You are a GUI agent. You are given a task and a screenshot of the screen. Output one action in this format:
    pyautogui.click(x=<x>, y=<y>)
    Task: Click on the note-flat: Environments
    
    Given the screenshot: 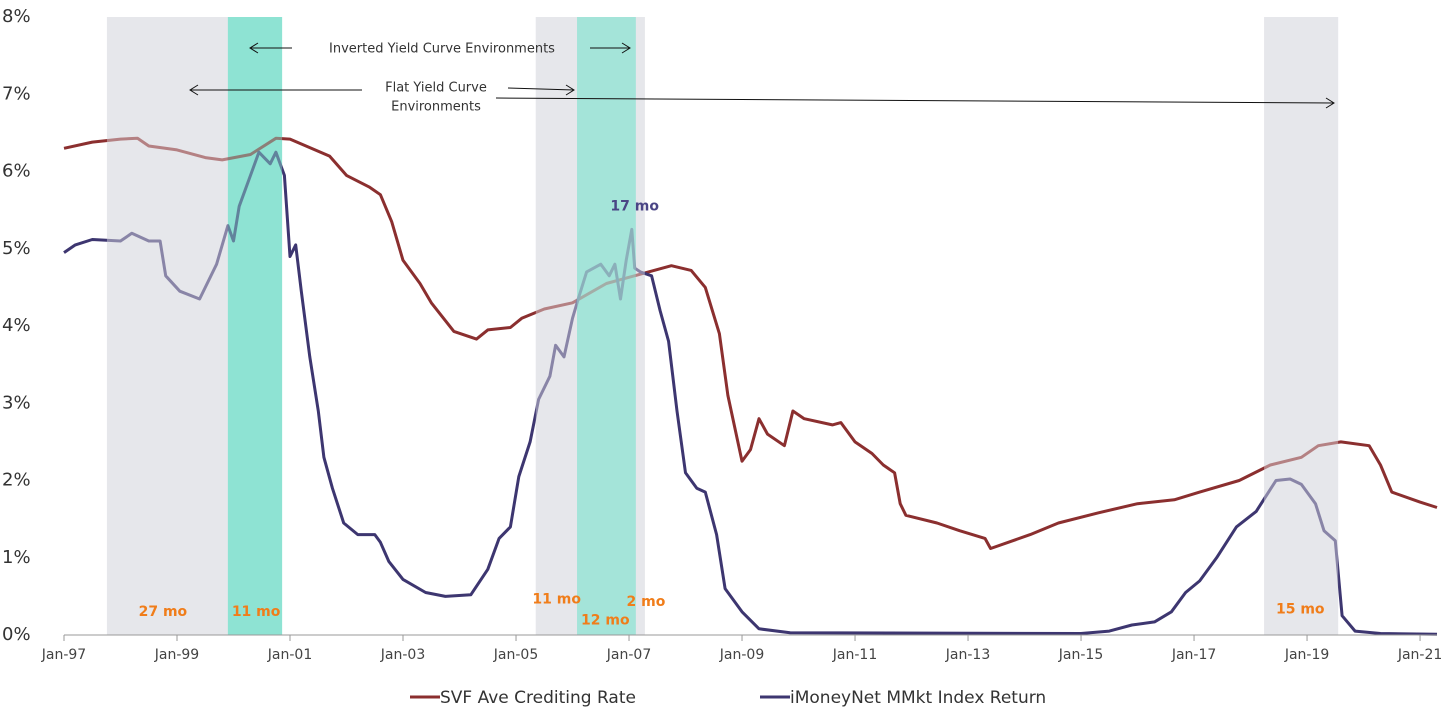 What is the action you would take?
    pyautogui.click(x=436, y=107)
    